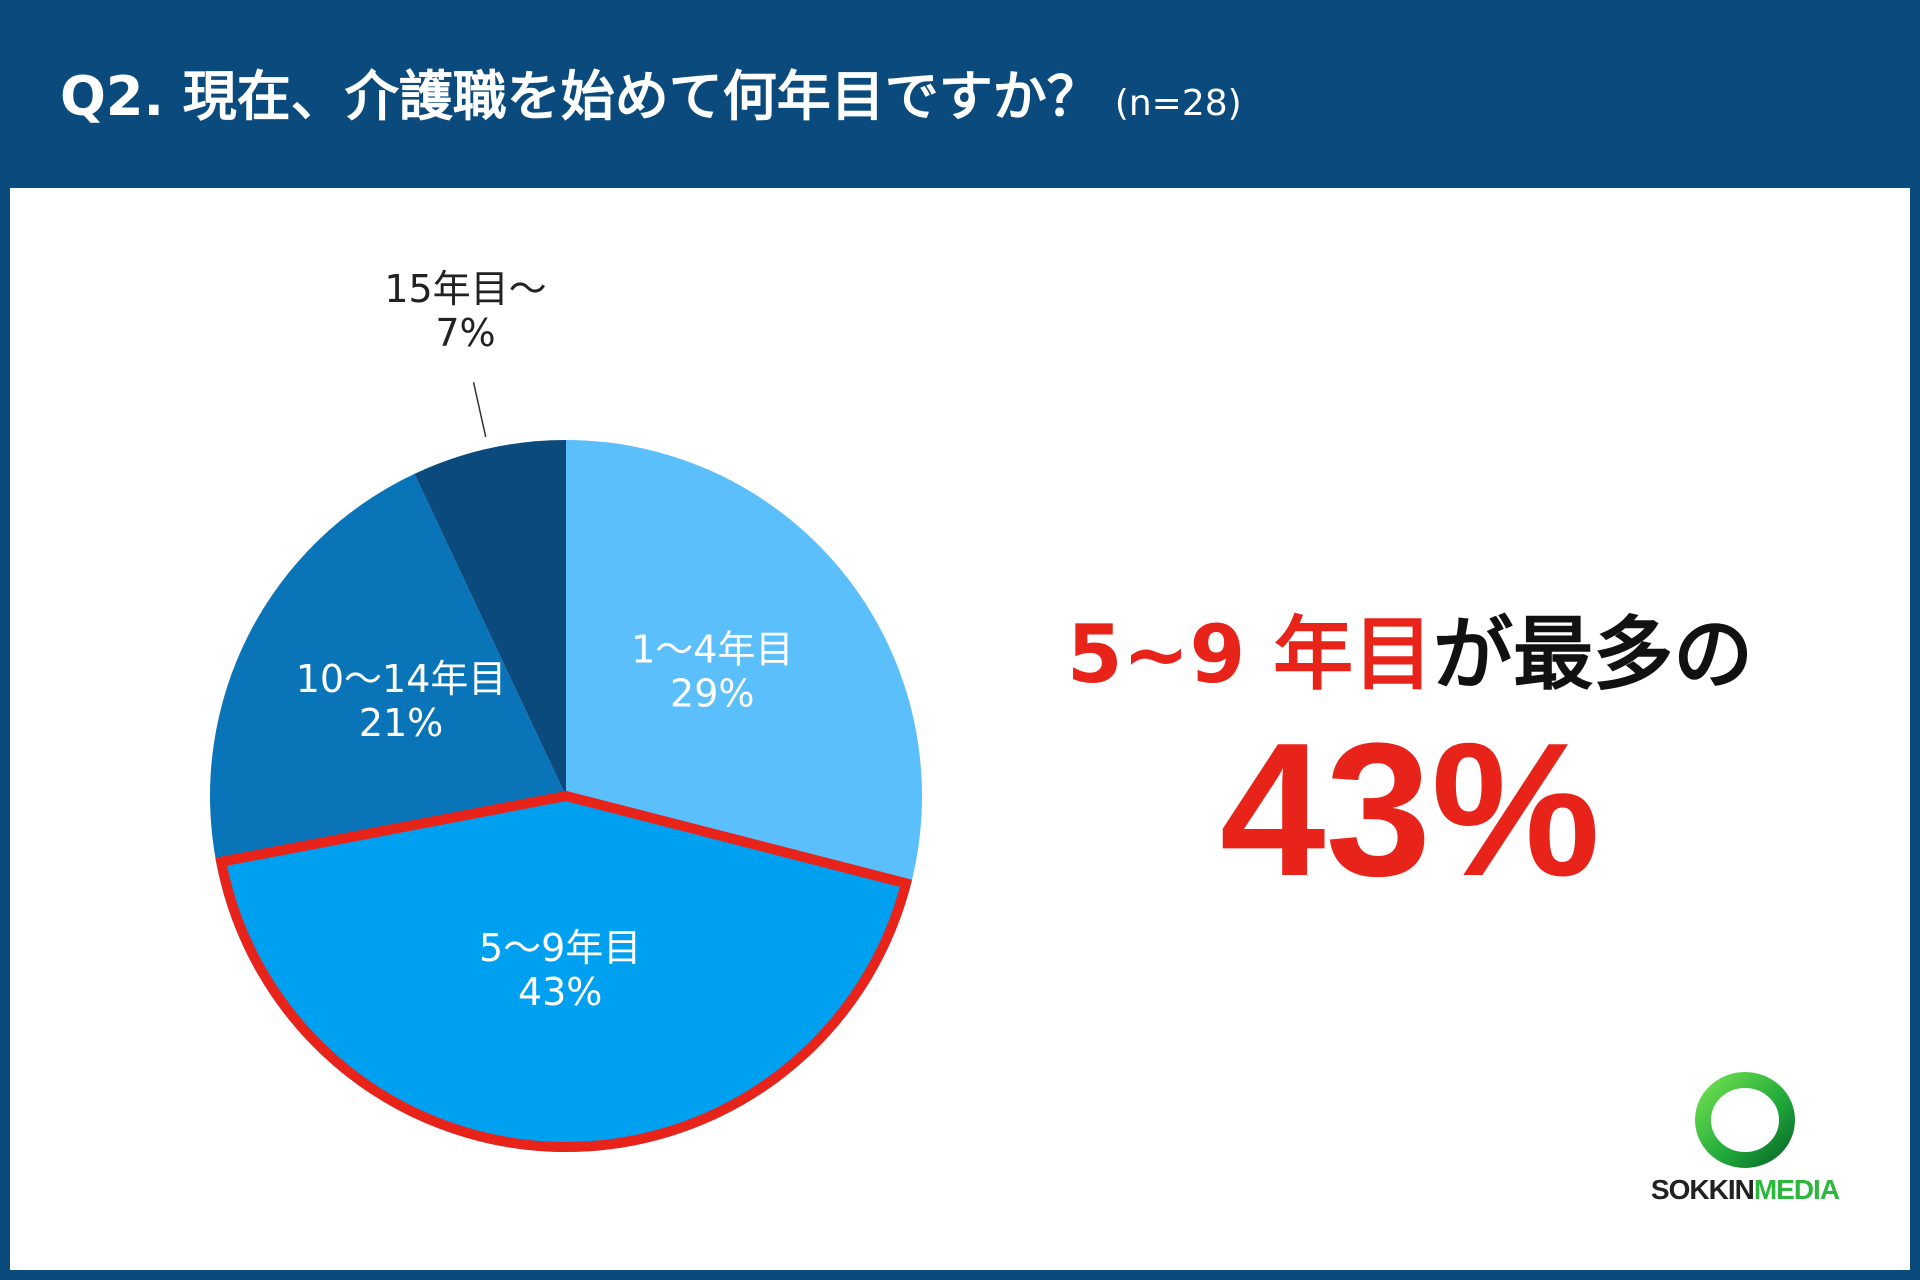  Describe the element at coordinates (560, 948) in the screenshot. I see `slice-label-5-9: 5〜9年目` at that location.